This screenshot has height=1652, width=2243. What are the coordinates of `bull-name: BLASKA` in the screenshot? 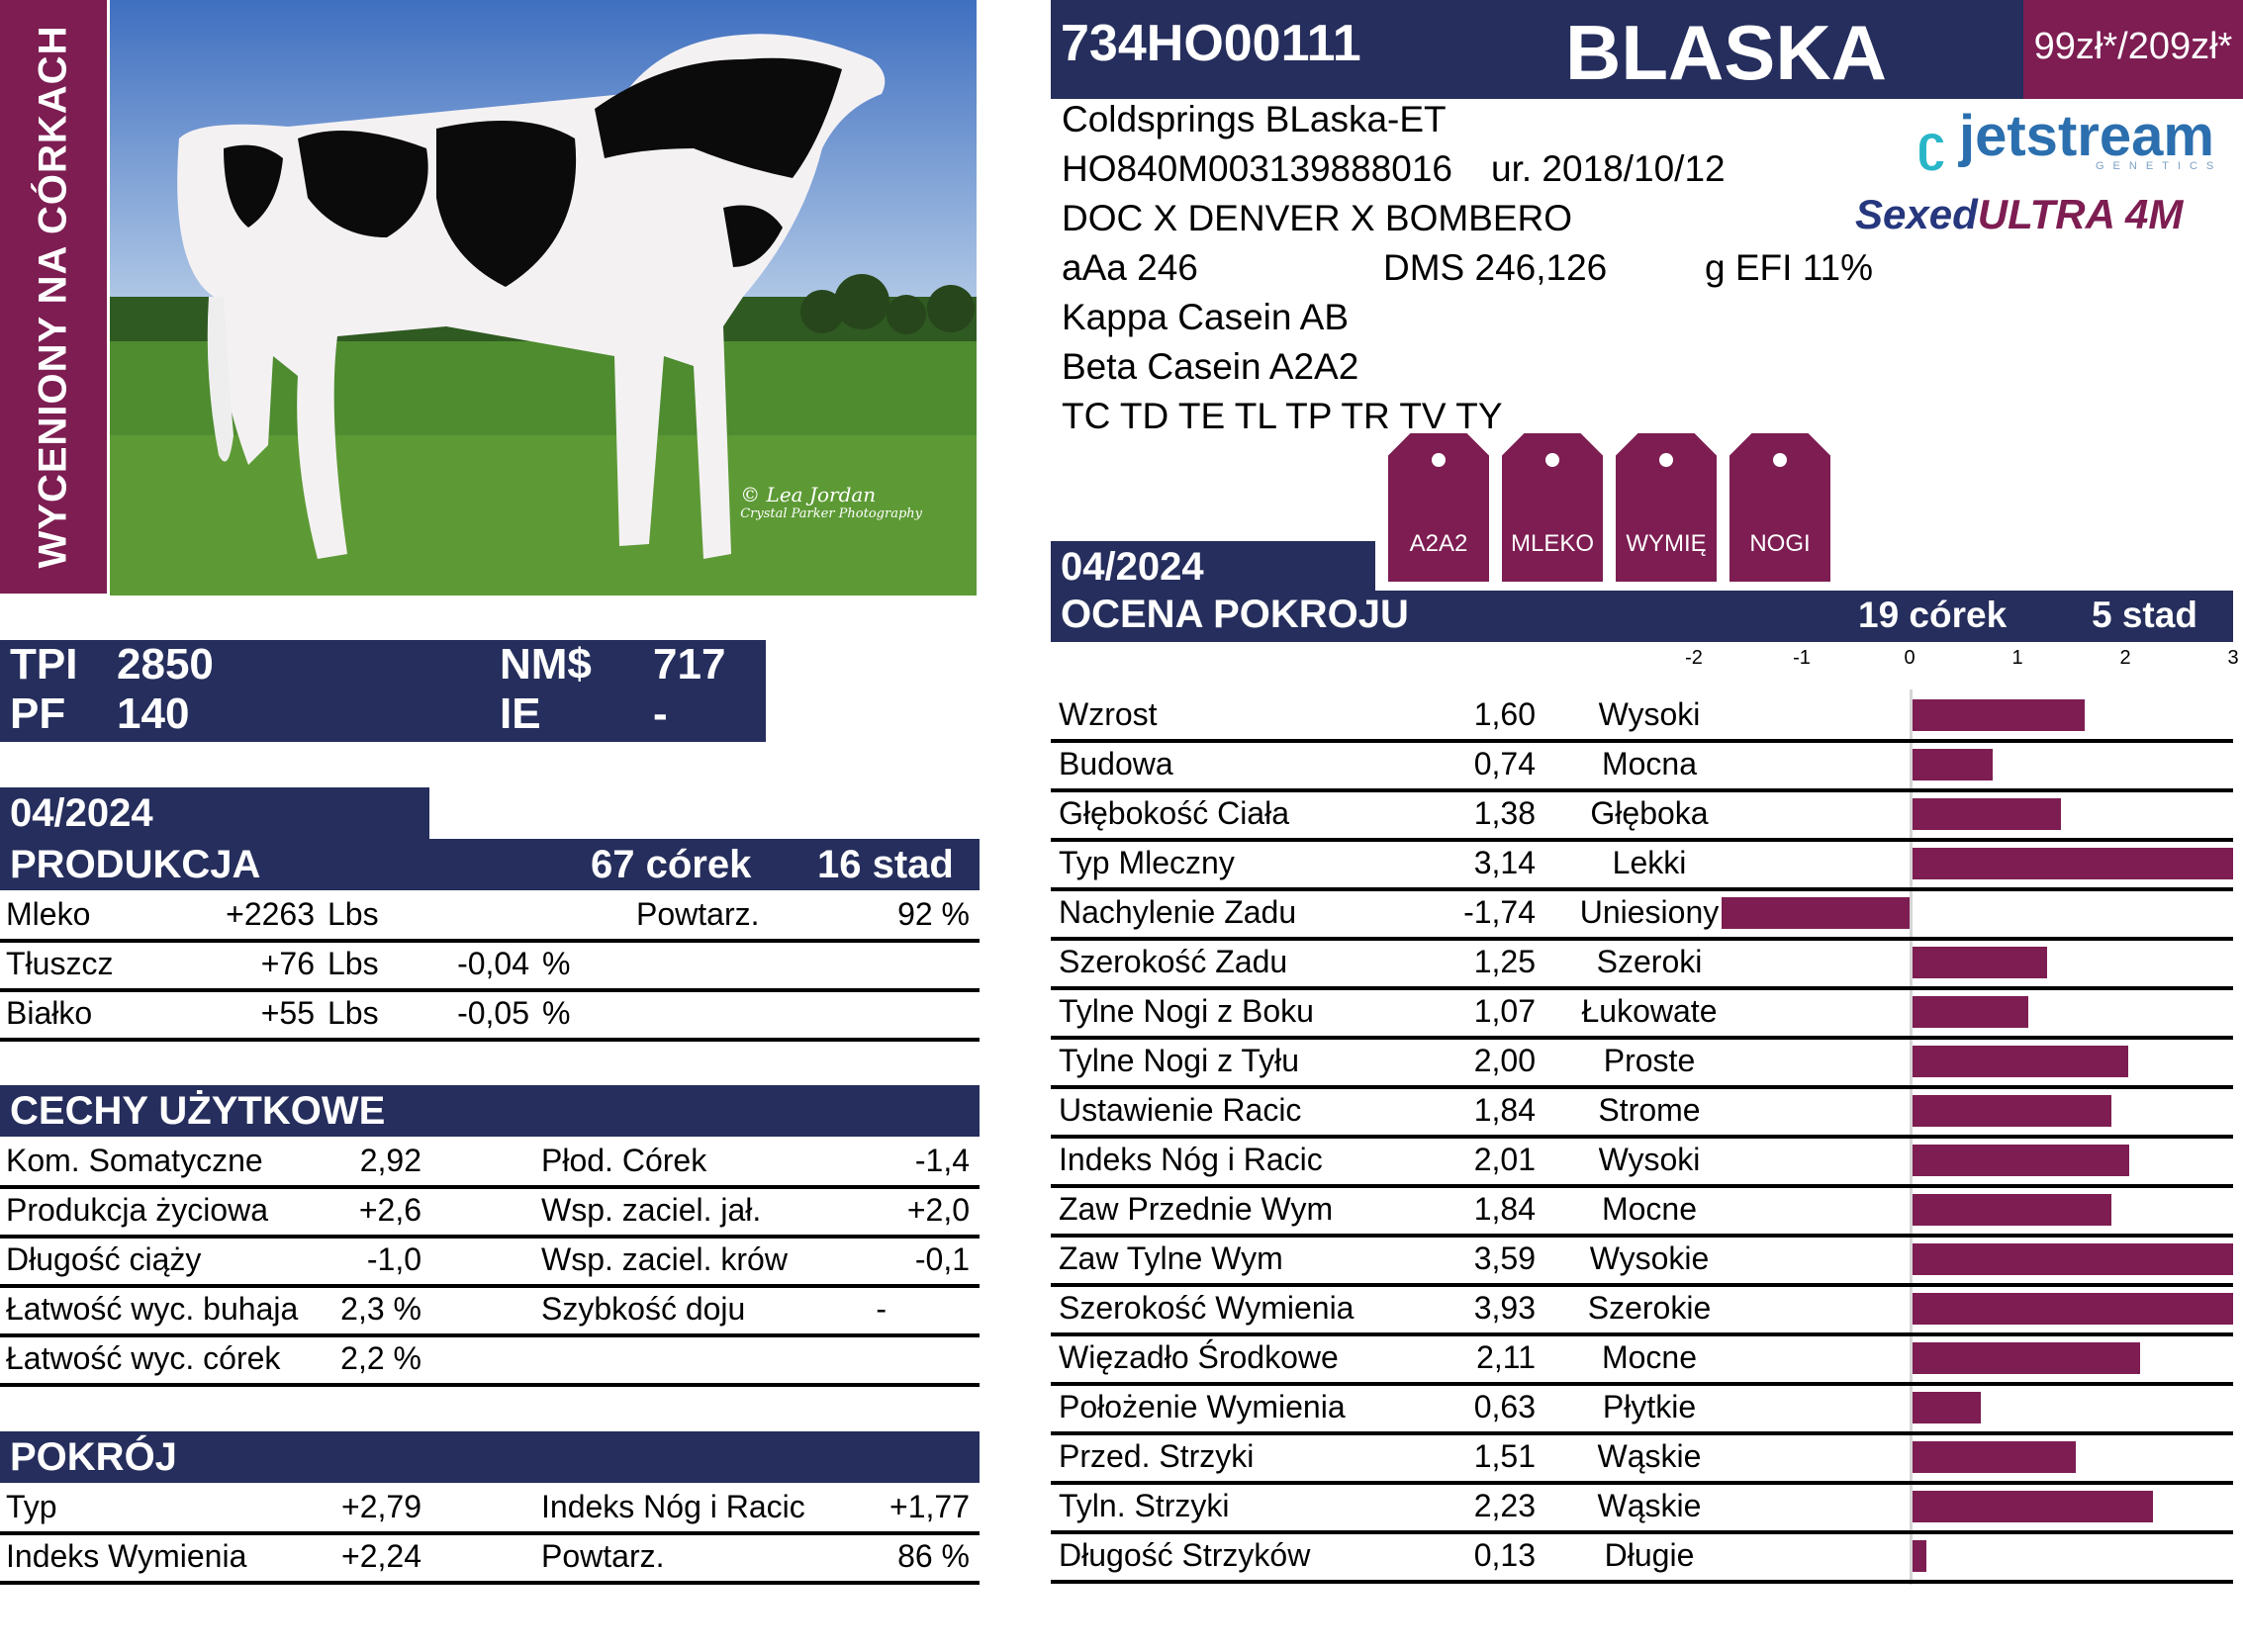 It's located at (1726, 53).